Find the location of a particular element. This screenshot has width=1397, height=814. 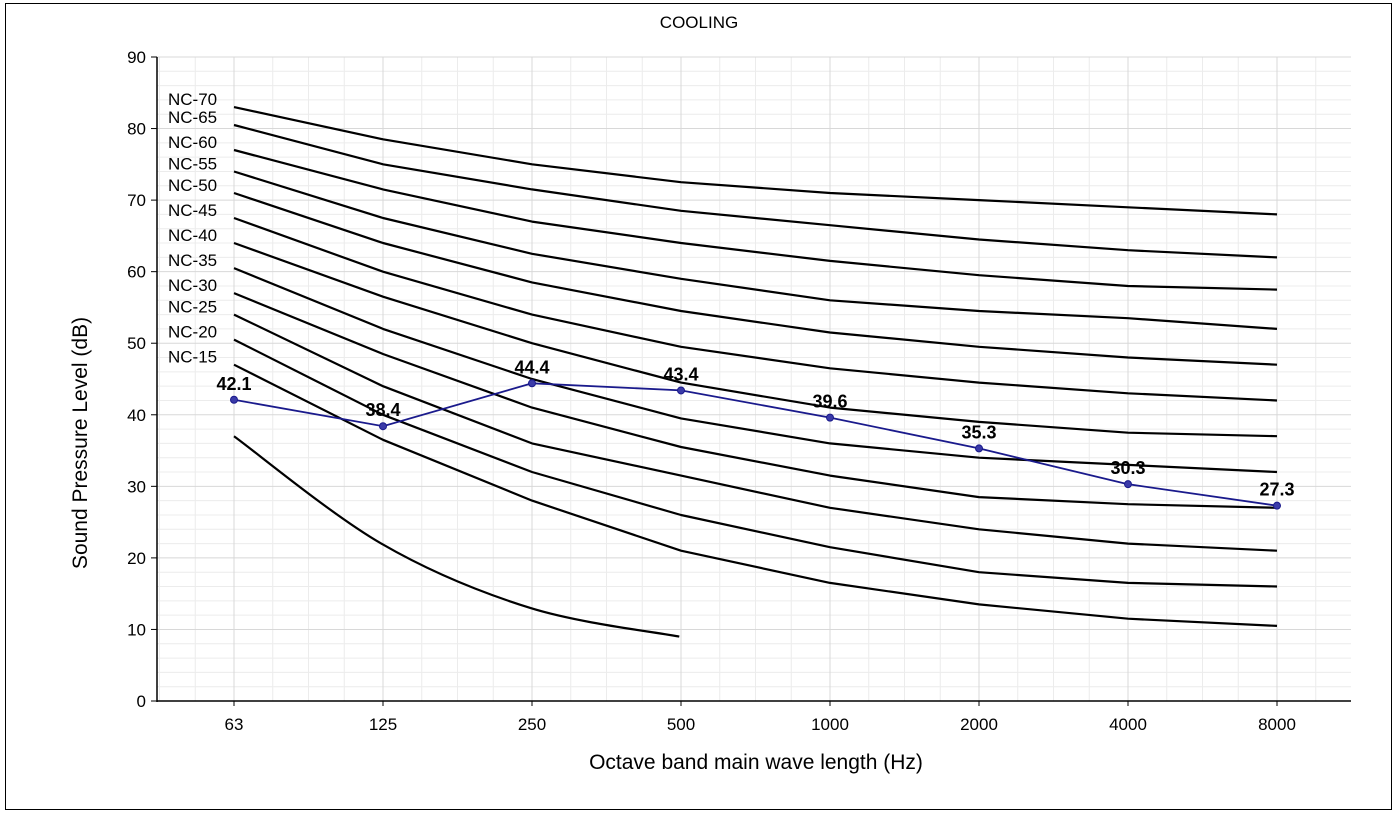

nc-curve-label-nc-70: NC-70 is located at coordinates (192, 99).